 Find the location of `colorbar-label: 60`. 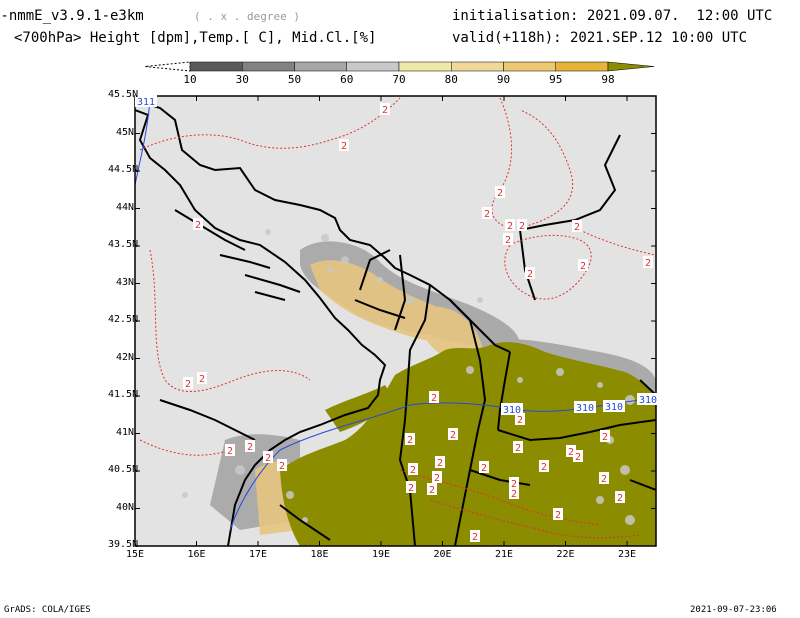

colorbar-label: 60 is located at coordinates (347, 79).